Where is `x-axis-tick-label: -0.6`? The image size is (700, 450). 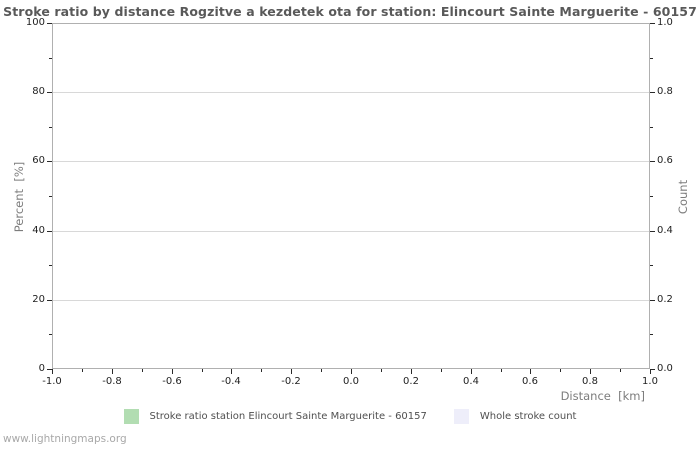 x-axis-tick-label: -0.6 is located at coordinates (172, 381).